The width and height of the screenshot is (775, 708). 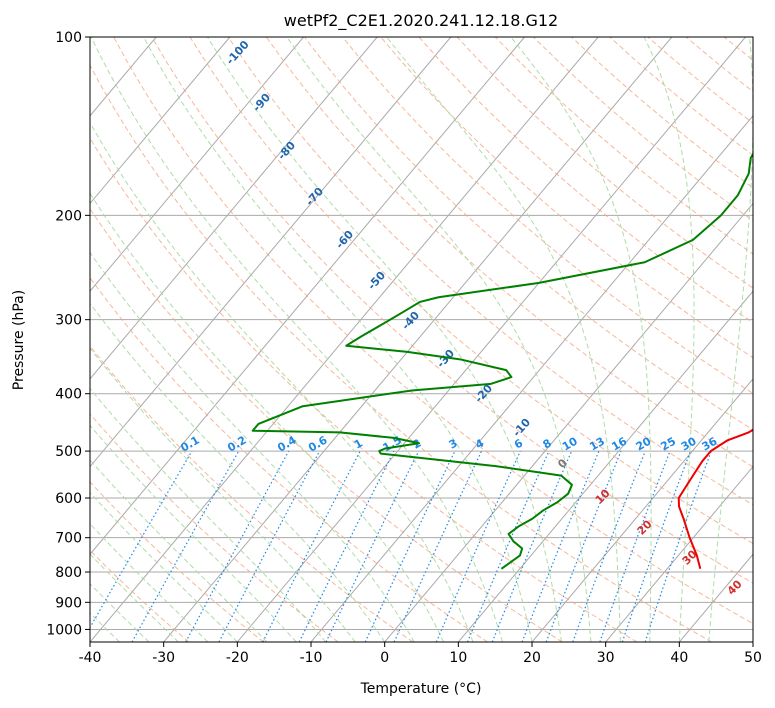 I want to click on y-tick-label: 800, so click(x=68, y=573).